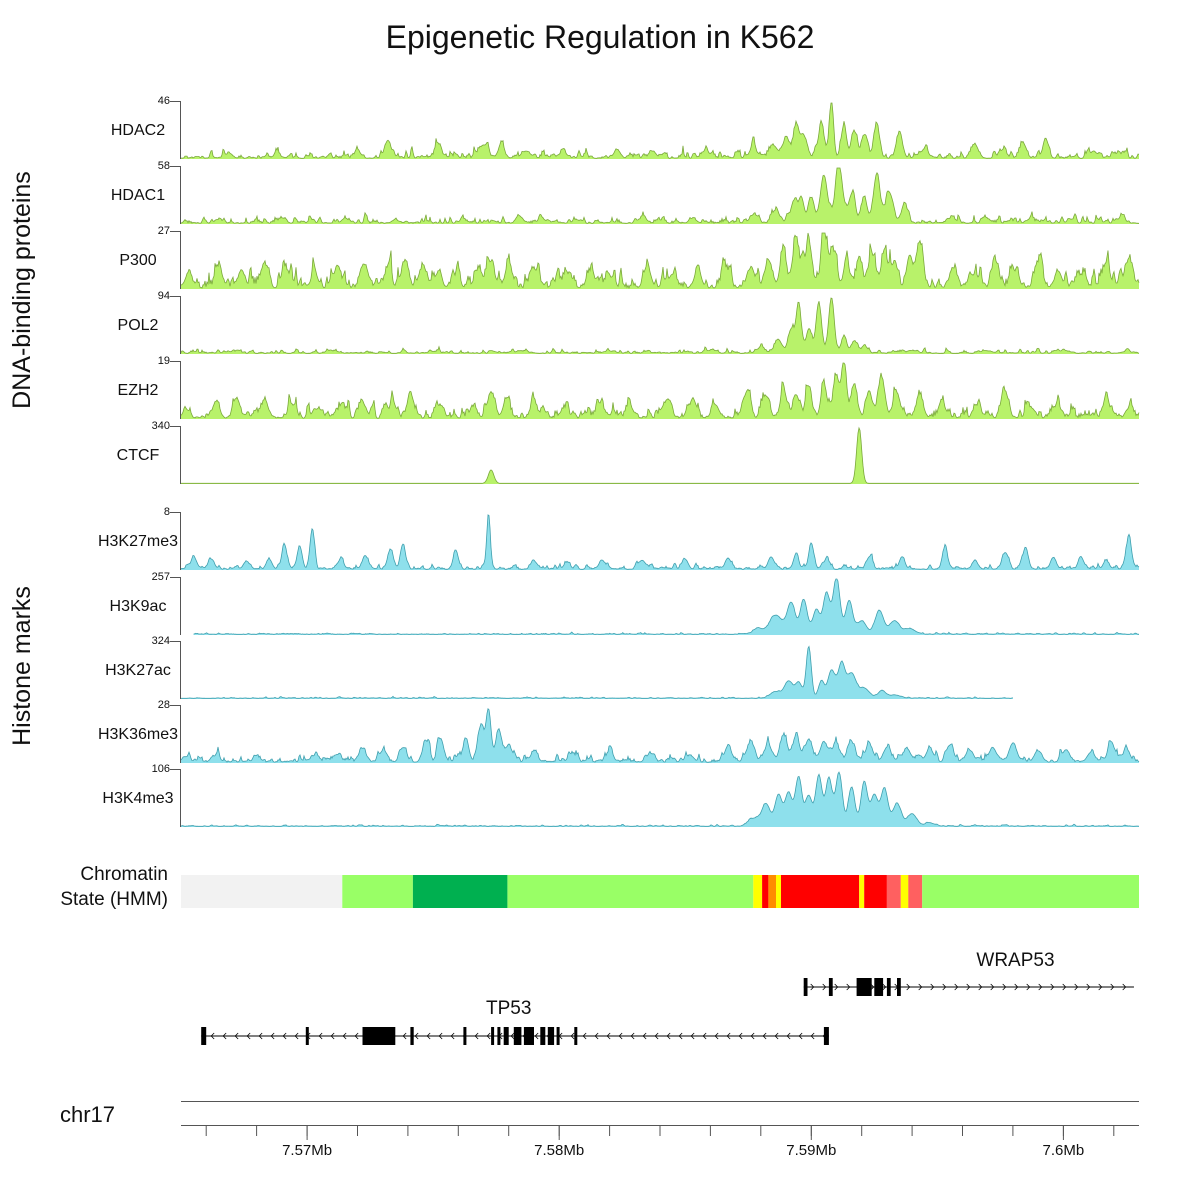 Image resolution: width=1200 pixels, height=1200 pixels. Describe the element at coordinates (138, 325) in the screenshot. I see `track-name-label: POL2` at that location.